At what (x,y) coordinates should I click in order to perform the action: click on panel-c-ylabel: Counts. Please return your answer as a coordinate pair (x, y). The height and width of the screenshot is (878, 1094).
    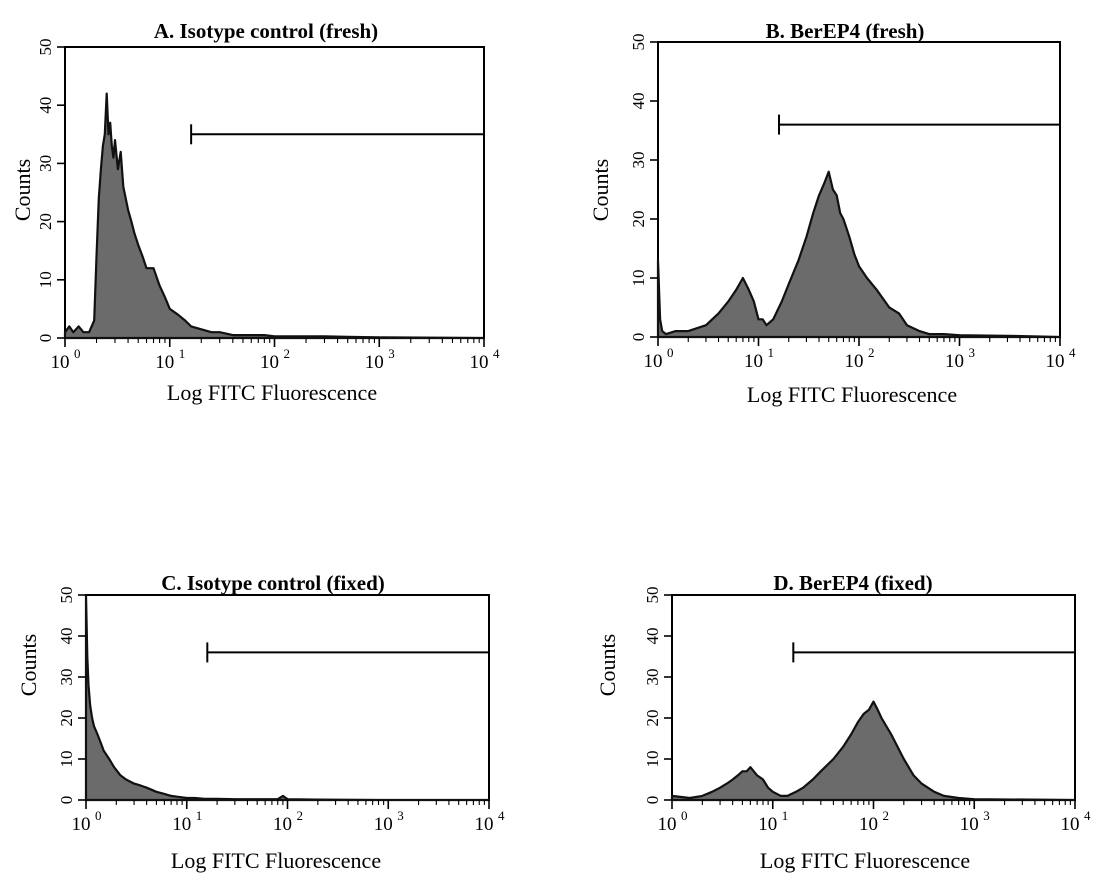
    Looking at the image, I should click on (28, 665).